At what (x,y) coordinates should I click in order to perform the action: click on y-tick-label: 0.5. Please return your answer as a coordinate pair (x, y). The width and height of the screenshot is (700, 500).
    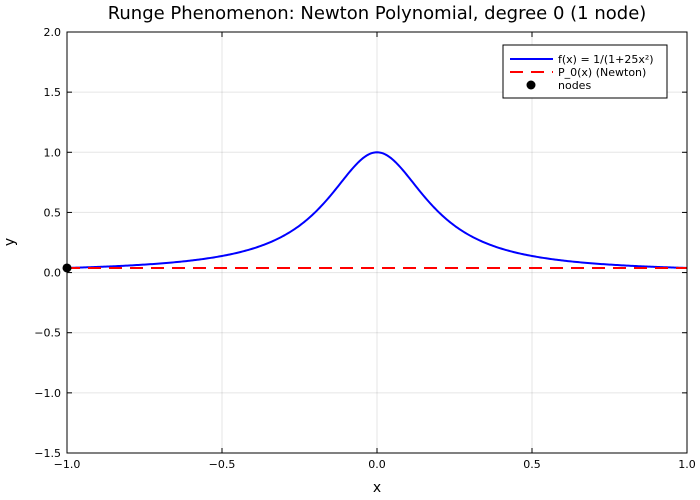
    Looking at the image, I should click on (53, 212).